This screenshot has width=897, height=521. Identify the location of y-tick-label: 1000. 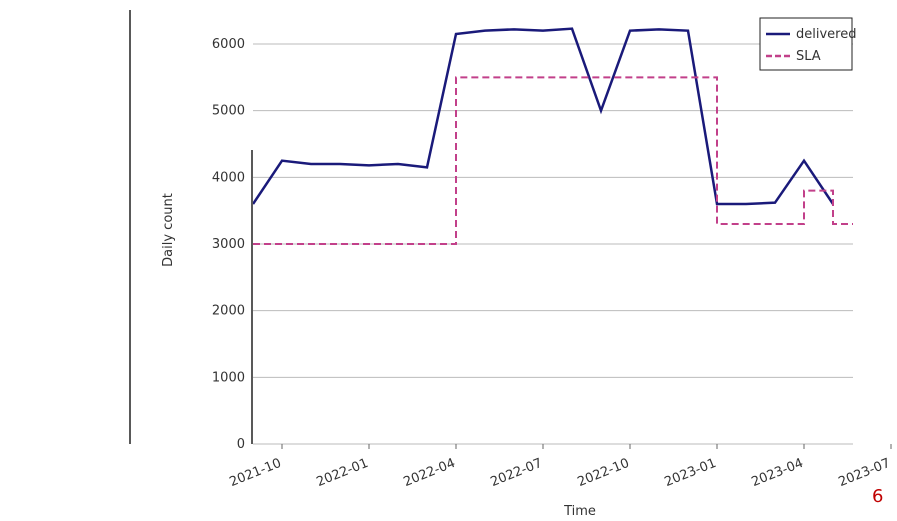
(228, 377).